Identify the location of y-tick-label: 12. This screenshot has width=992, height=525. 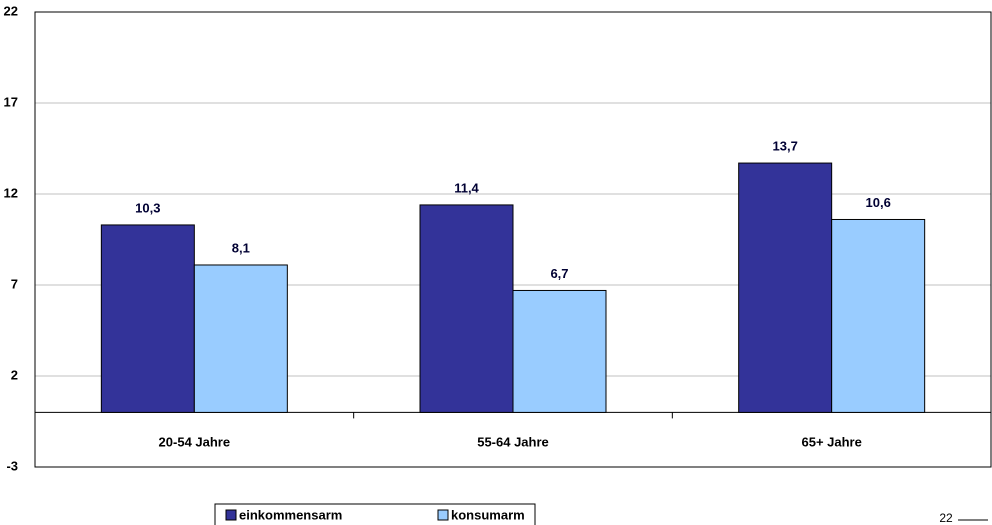
(11, 192).